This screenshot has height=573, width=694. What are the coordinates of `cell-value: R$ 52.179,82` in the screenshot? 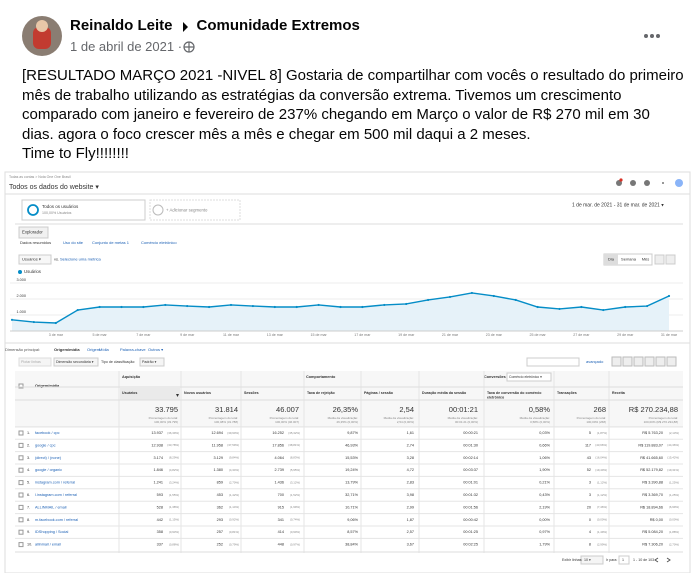 It's located at (651, 470).